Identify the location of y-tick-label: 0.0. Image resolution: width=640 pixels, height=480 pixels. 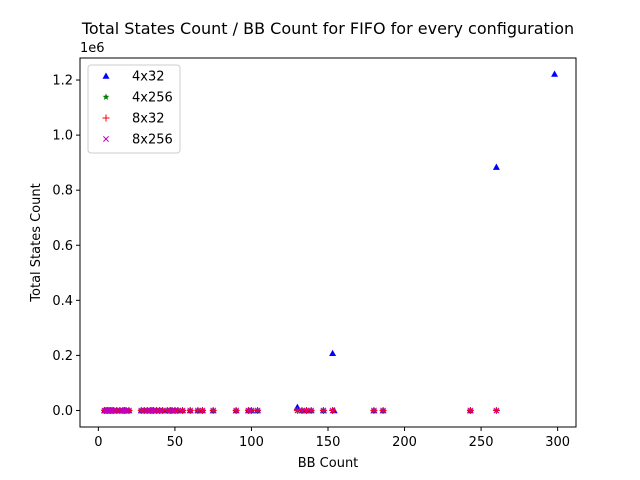
(62, 411).